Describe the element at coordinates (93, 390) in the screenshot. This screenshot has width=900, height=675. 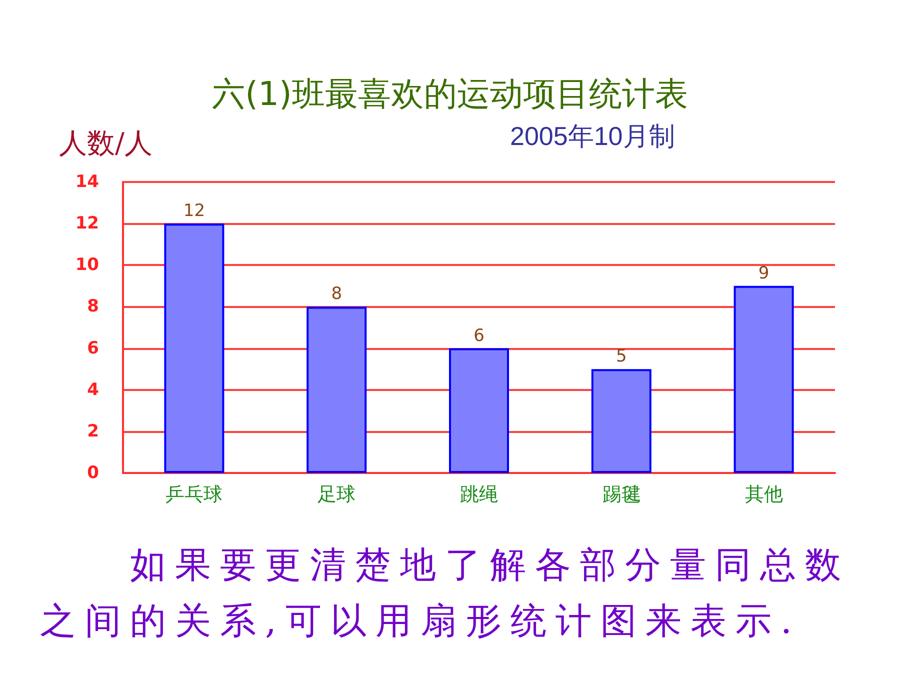
I see `y-tick-label: 4` at that location.